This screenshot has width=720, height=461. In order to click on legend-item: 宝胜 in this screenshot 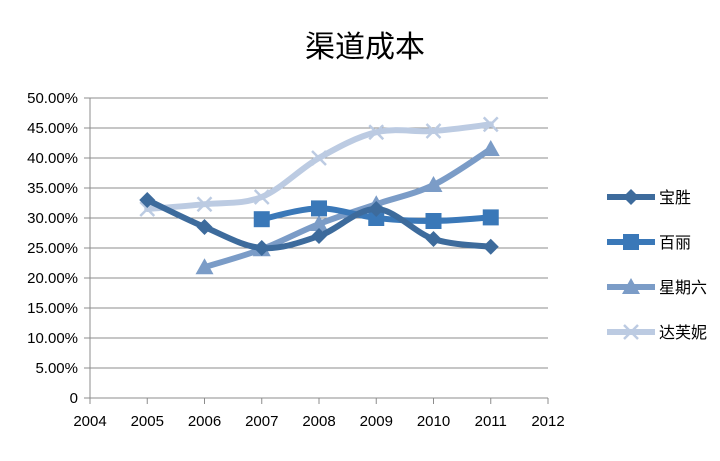, I will do `click(649, 197)`.